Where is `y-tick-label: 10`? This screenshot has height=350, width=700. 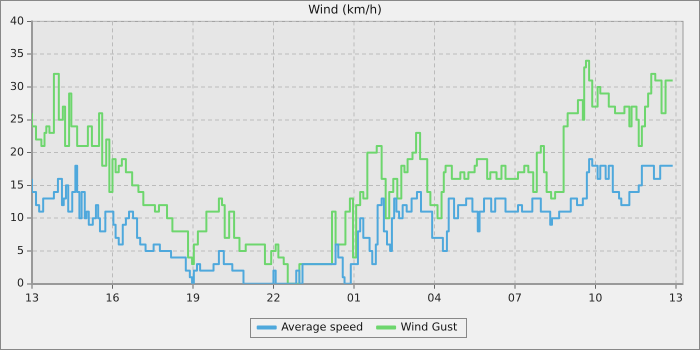
y-tick-label: 10 is located at coordinates (17, 217).